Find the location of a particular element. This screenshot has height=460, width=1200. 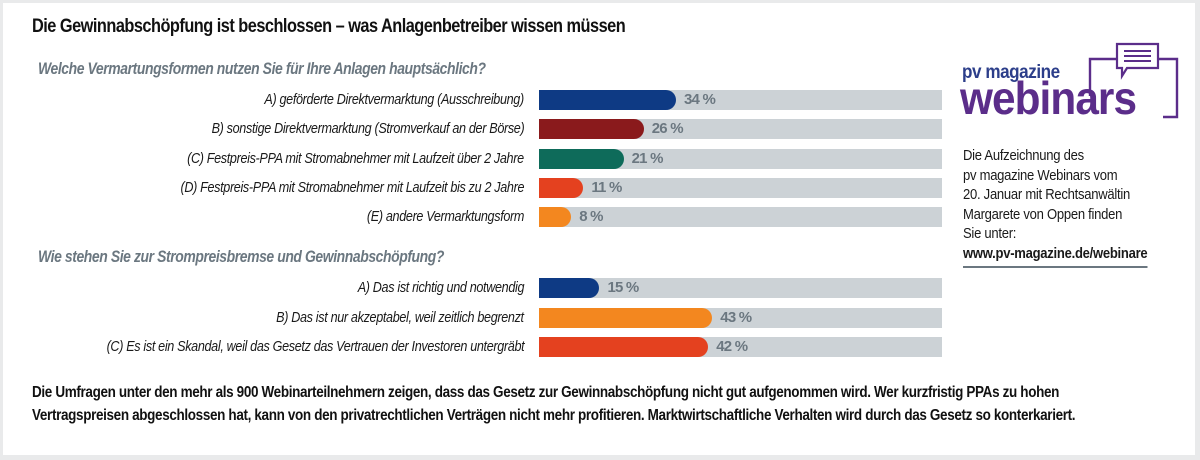

info-line: pv magazine Webinars vom is located at coordinates (1040, 175).